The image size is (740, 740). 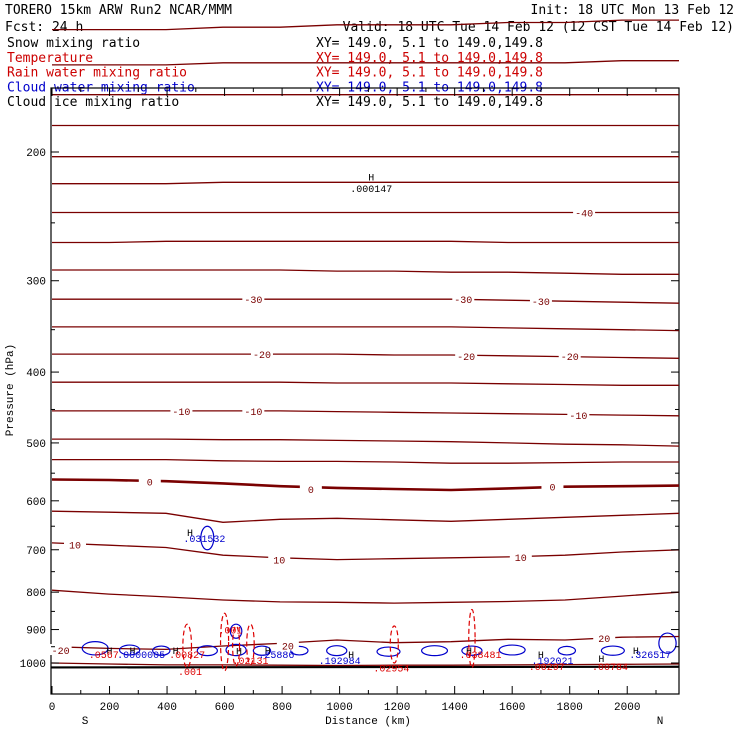 I want to click on legend-field-name: Cloud ice mixing ratio, so click(x=93, y=102).